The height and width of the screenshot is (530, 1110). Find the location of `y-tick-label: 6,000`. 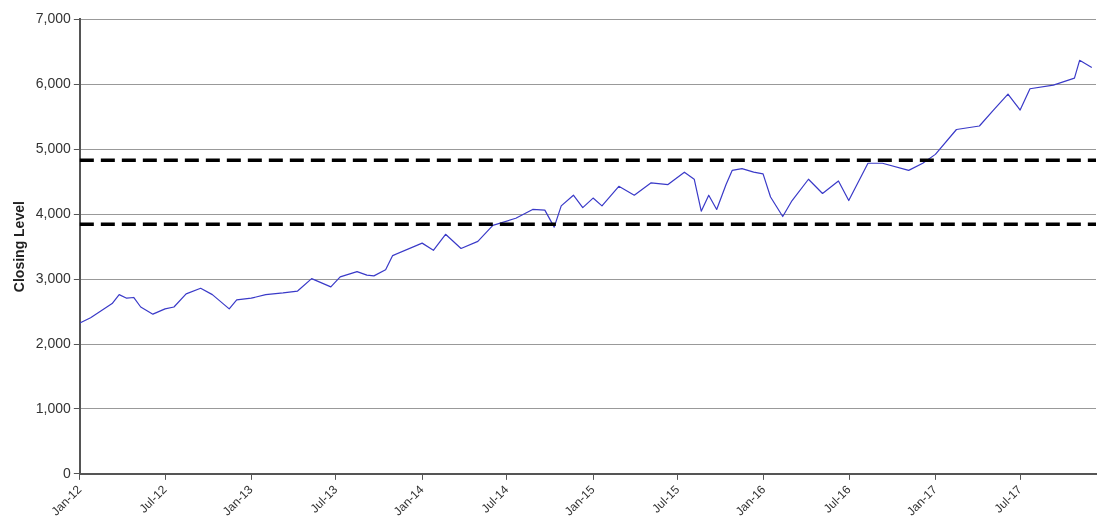

y-tick-label: 6,000 is located at coordinates (53, 83).